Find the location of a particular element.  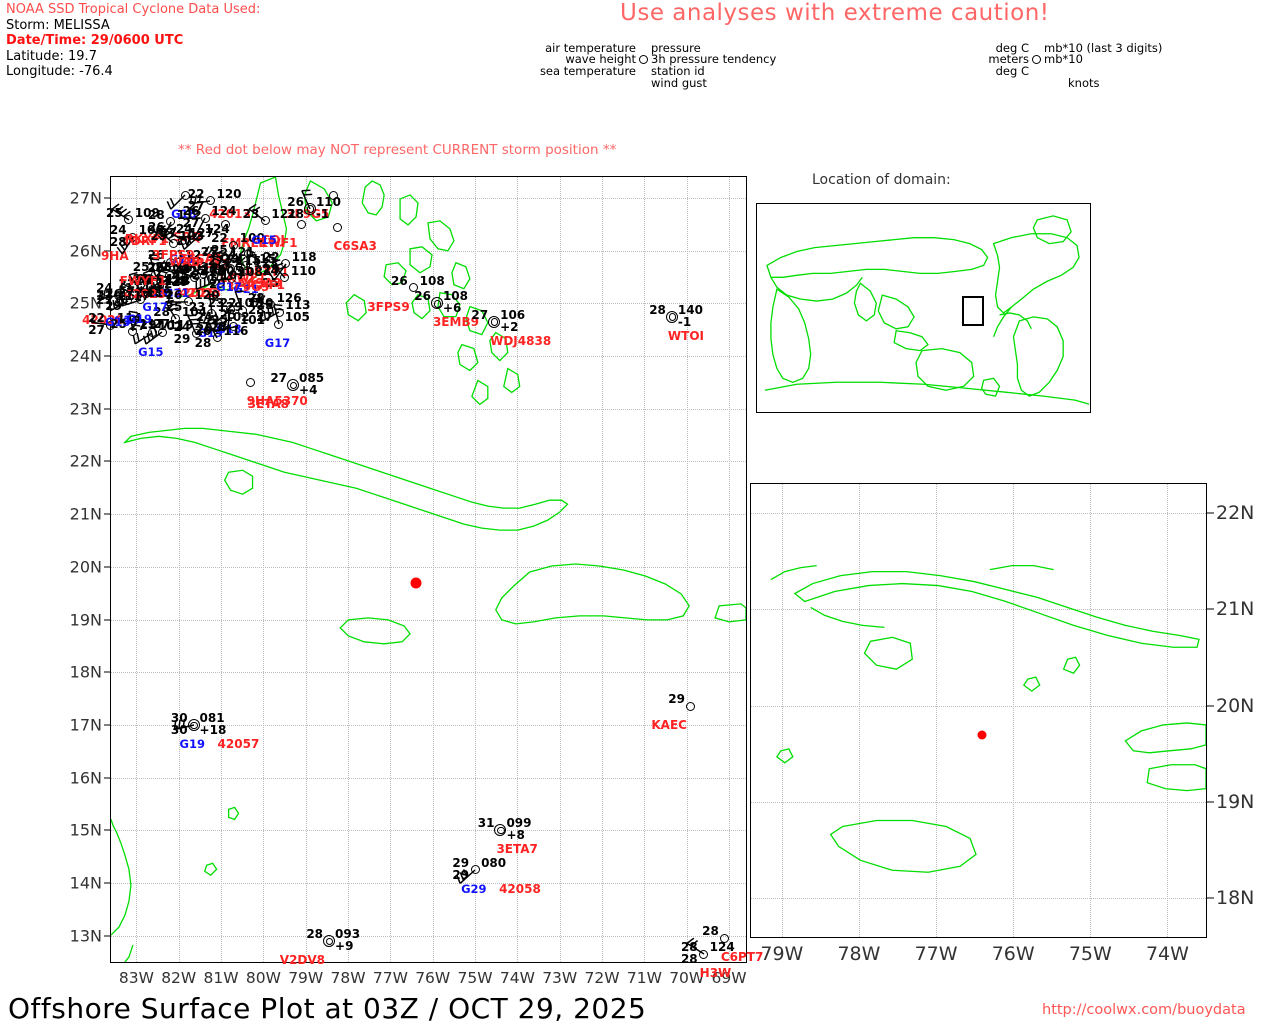

station-pressure: 085 is located at coordinates (312, 378).